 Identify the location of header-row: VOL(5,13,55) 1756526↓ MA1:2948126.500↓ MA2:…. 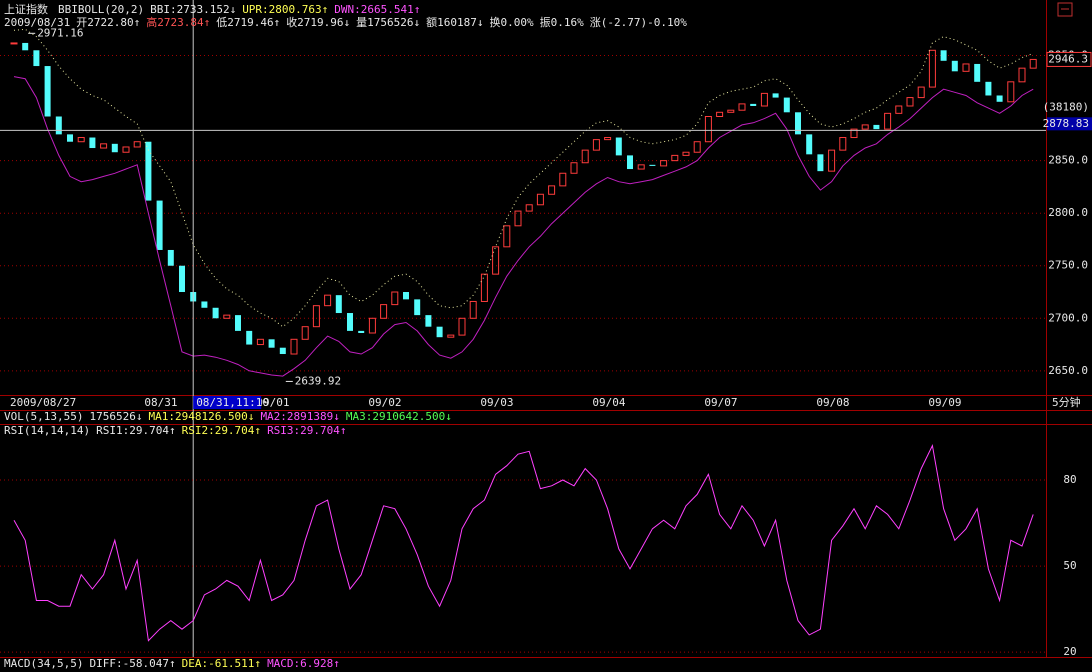
(228, 416).